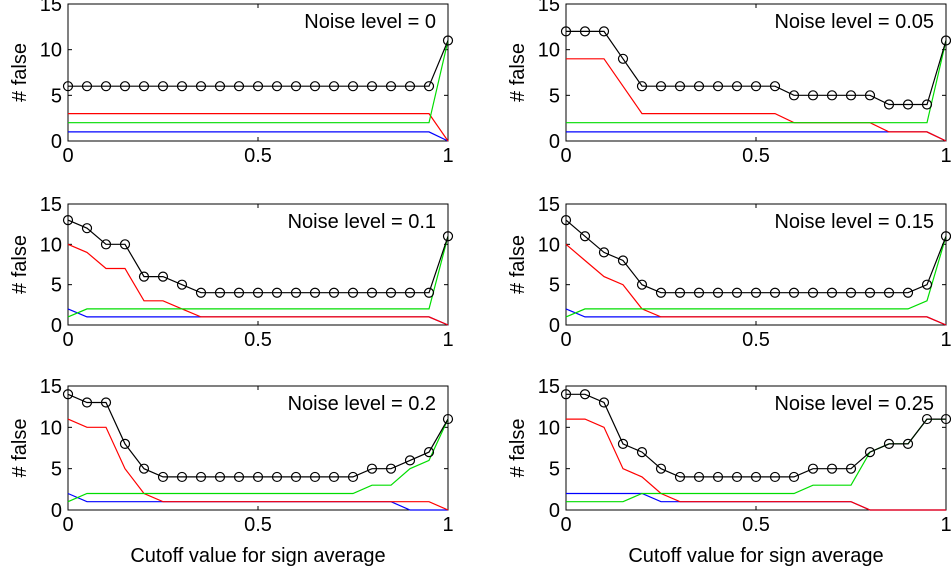 The width and height of the screenshot is (951, 581). What do you see at coordinates (854, 222) in the screenshot?
I see `panel-title: Noise level = 0.15` at bounding box center [854, 222].